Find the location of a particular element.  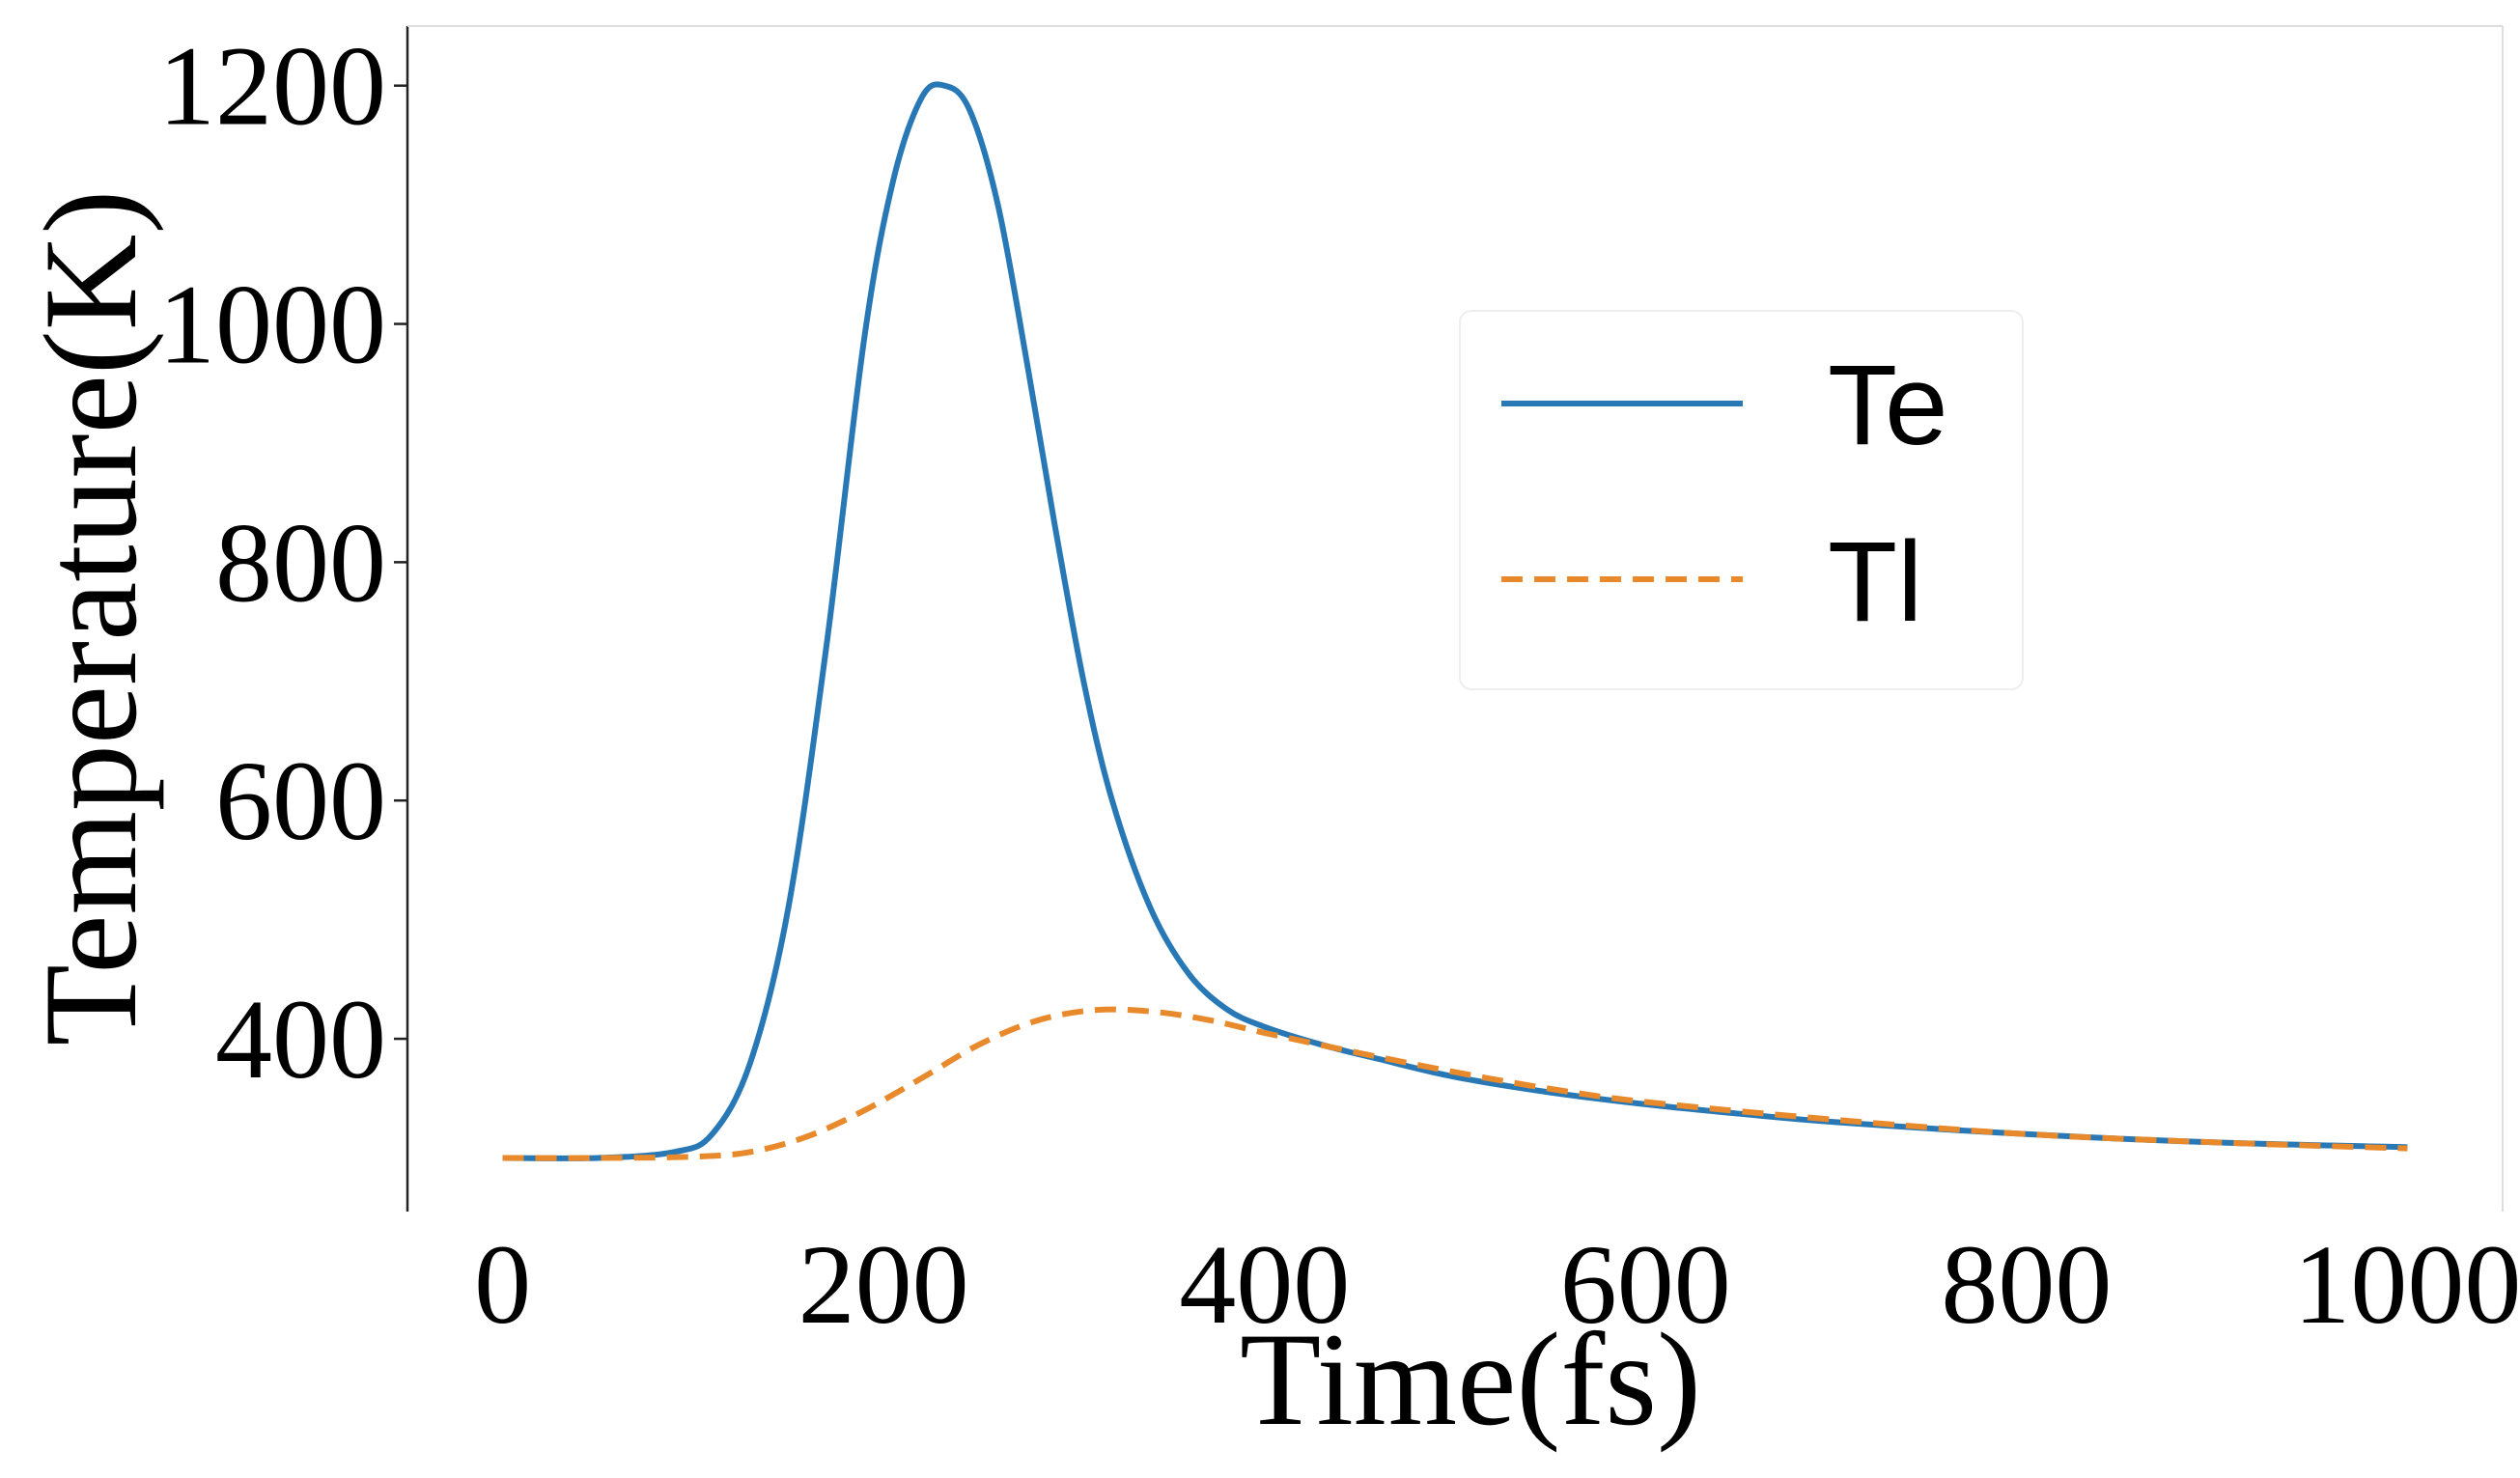

x-axis-title: Time(fs) is located at coordinates (1471, 1379).